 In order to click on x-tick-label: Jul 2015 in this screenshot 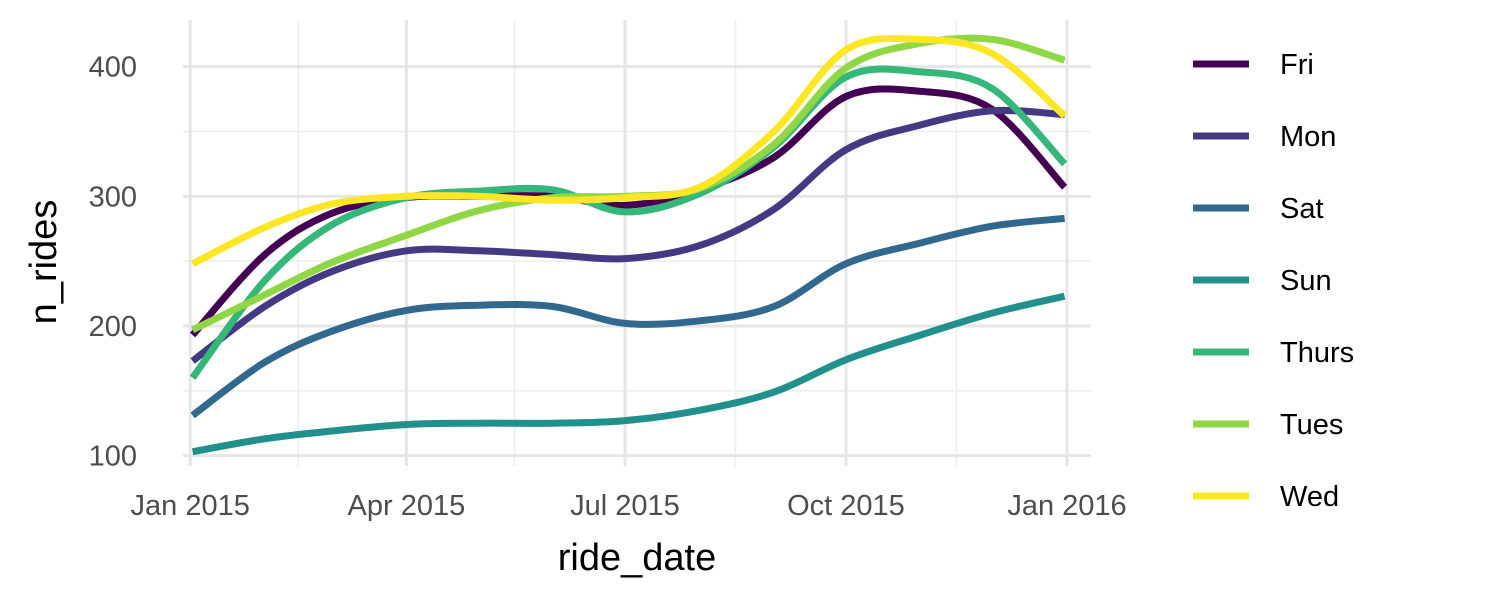, I will do `click(625, 506)`.